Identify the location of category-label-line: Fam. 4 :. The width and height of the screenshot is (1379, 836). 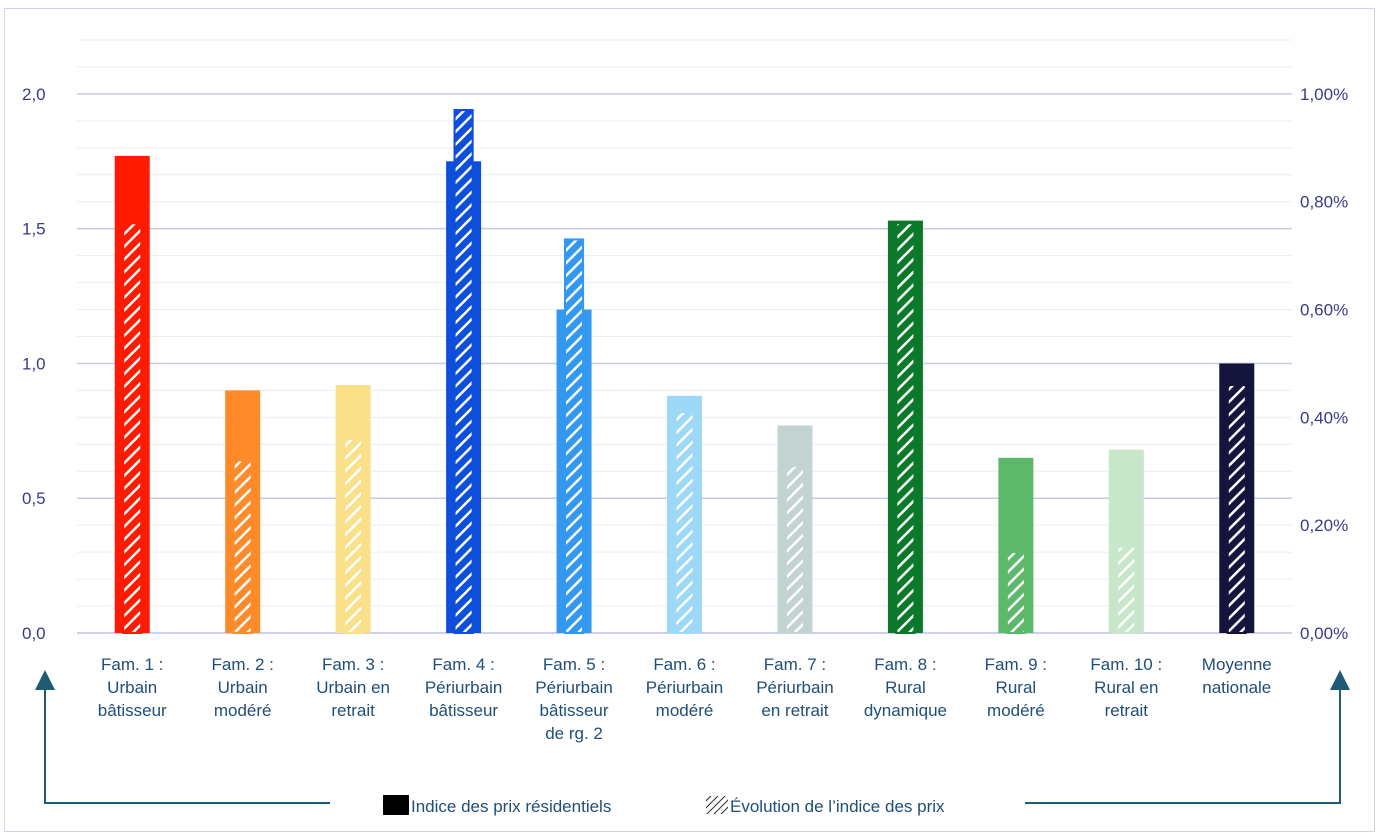
(463, 664).